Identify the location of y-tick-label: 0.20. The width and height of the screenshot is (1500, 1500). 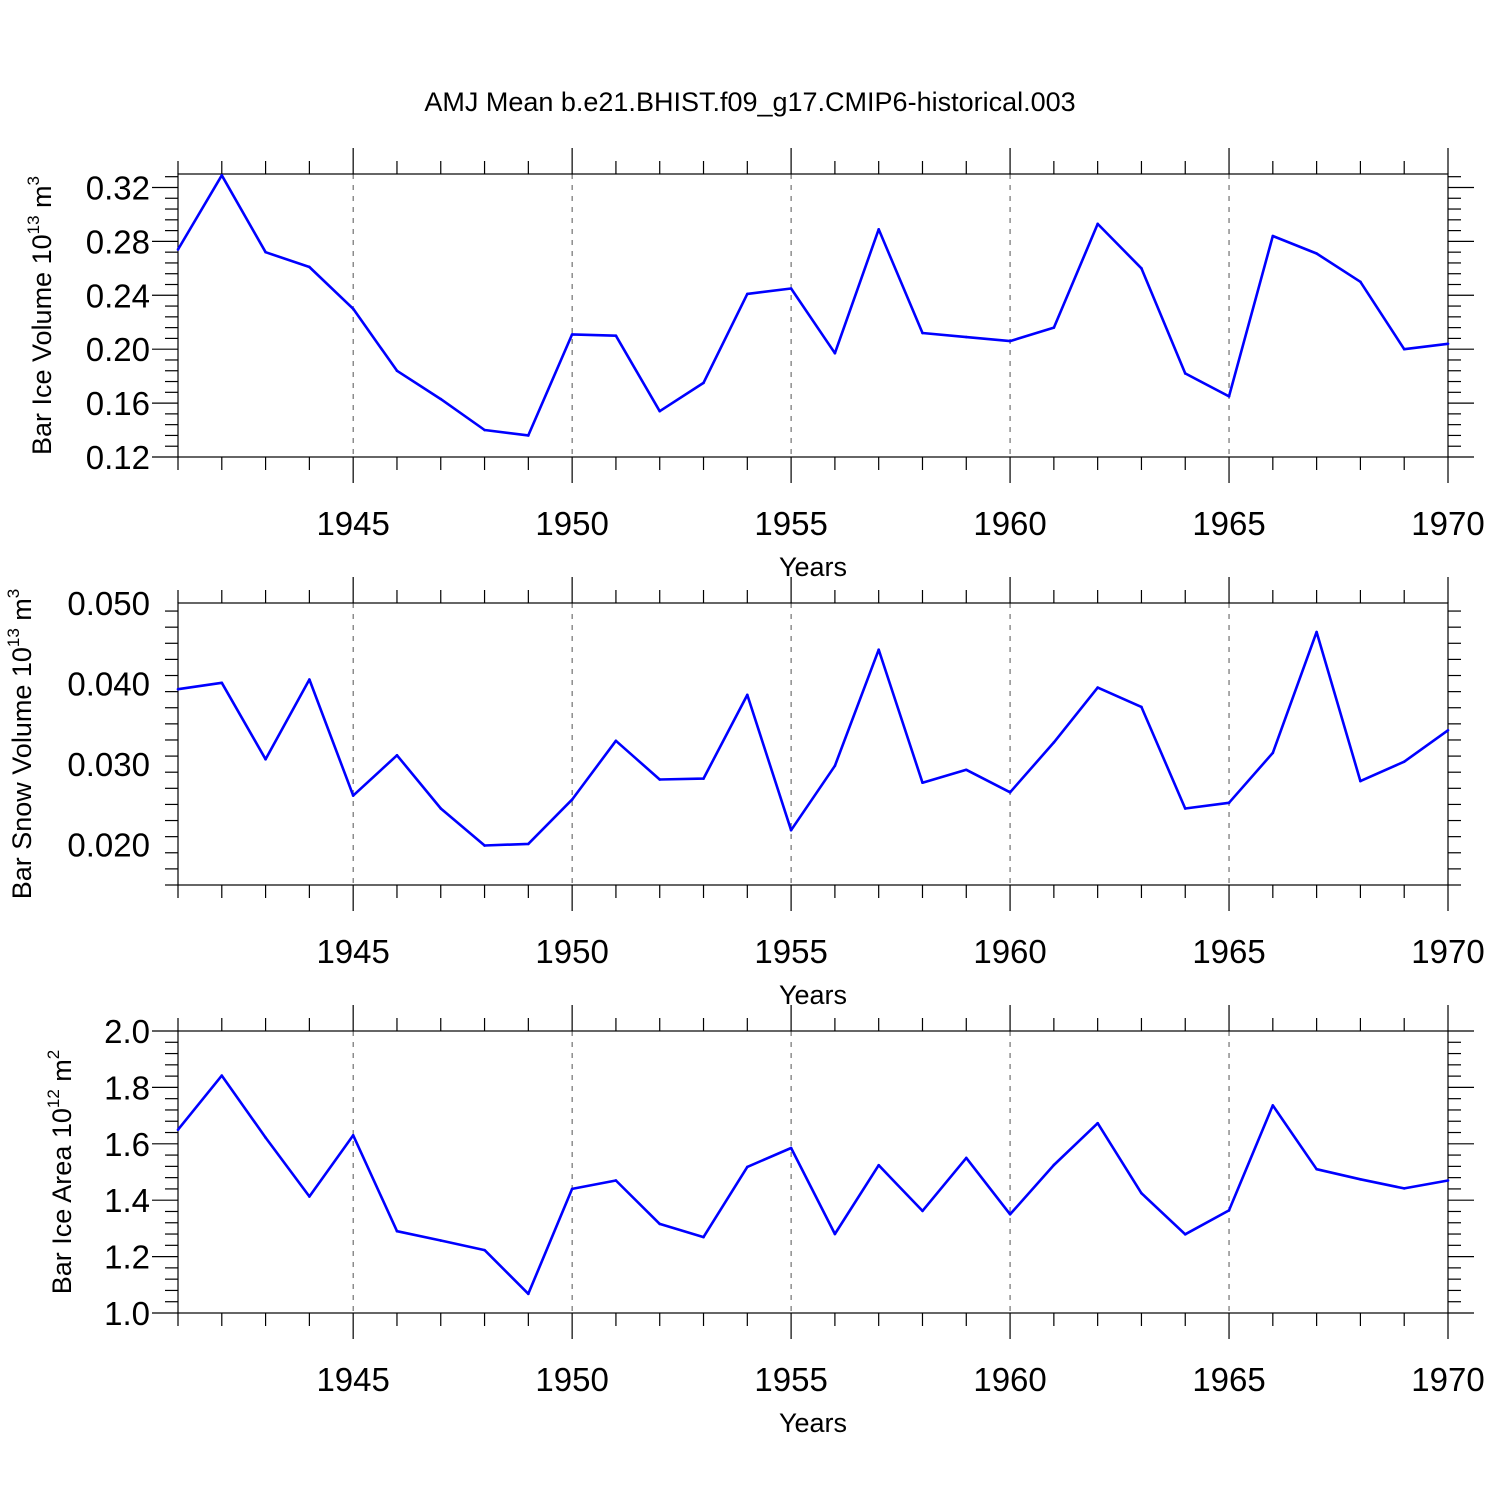
(118, 349).